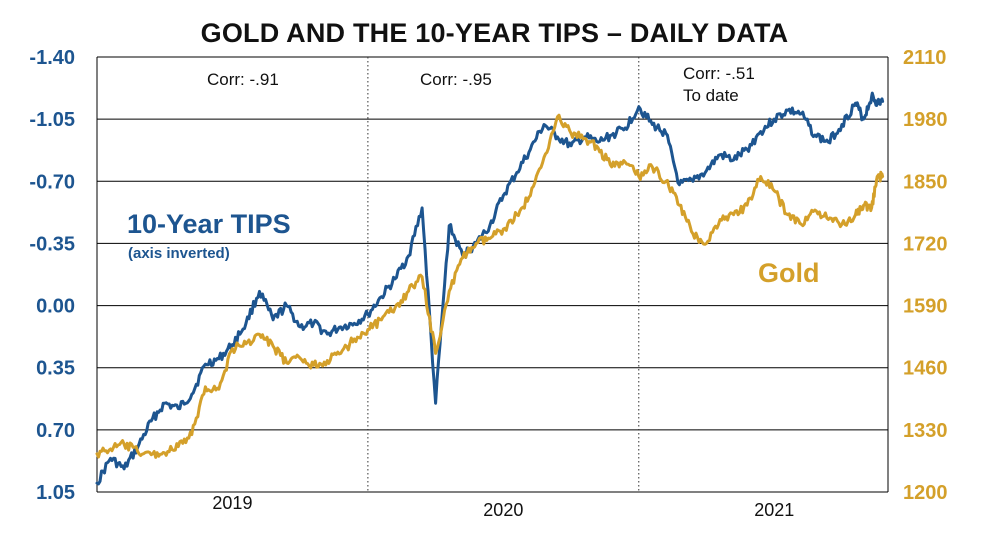 The height and width of the screenshot is (533, 989). Describe the element at coordinates (243, 79) in the screenshot. I see `annotation-text: Corr: -.91` at that location.